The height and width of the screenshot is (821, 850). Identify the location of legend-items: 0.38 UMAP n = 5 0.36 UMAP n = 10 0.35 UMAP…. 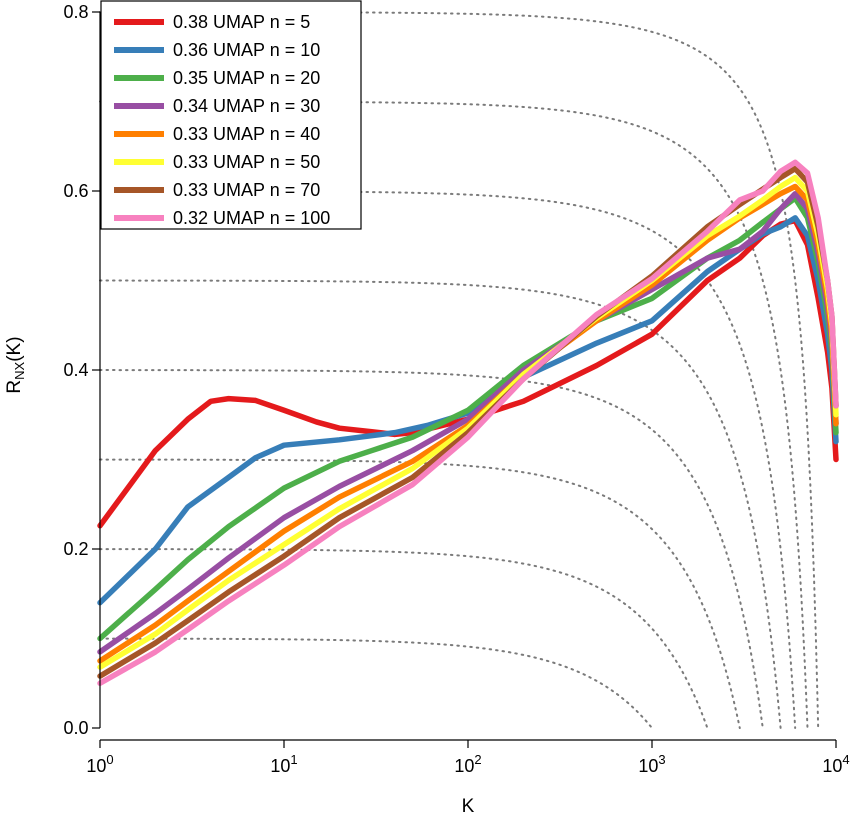
(222, 120).